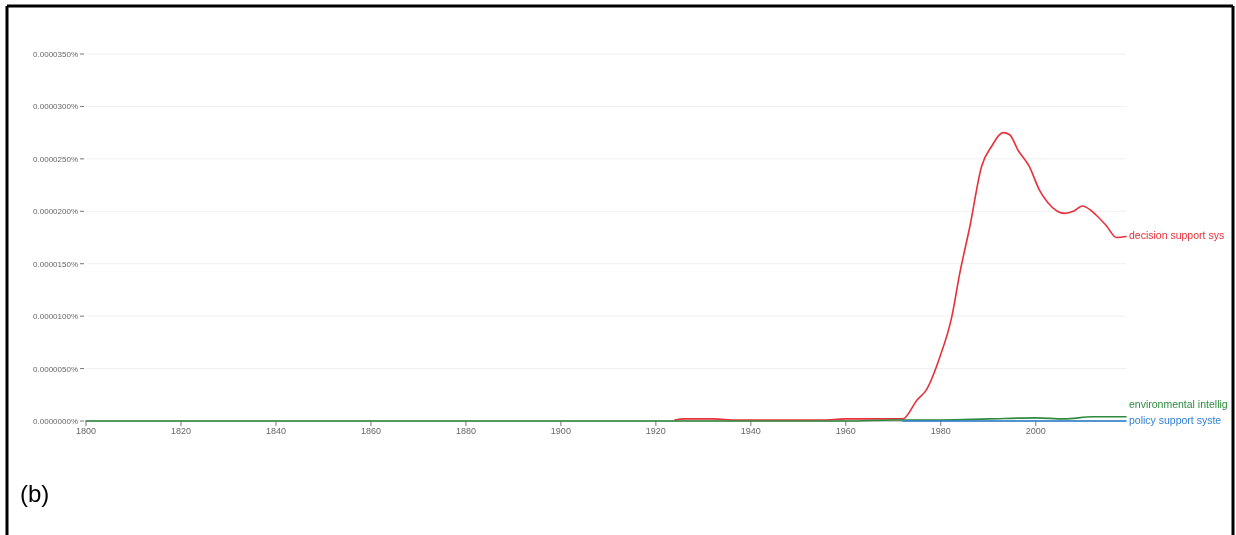 The image size is (1236, 535). What do you see at coordinates (1177, 235) in the screenshot?
I see `series-label: decision support sys` at bounding box center [1177, 235].